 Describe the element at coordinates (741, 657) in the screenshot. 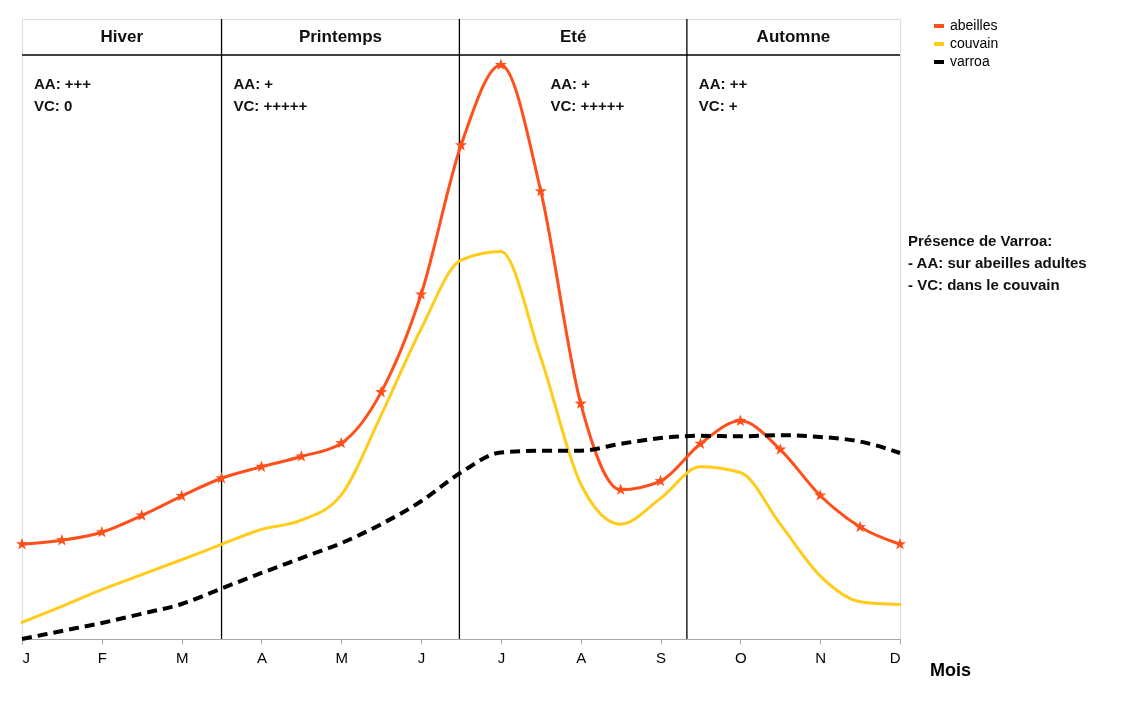

I see `x-tick-label: O` at that location.